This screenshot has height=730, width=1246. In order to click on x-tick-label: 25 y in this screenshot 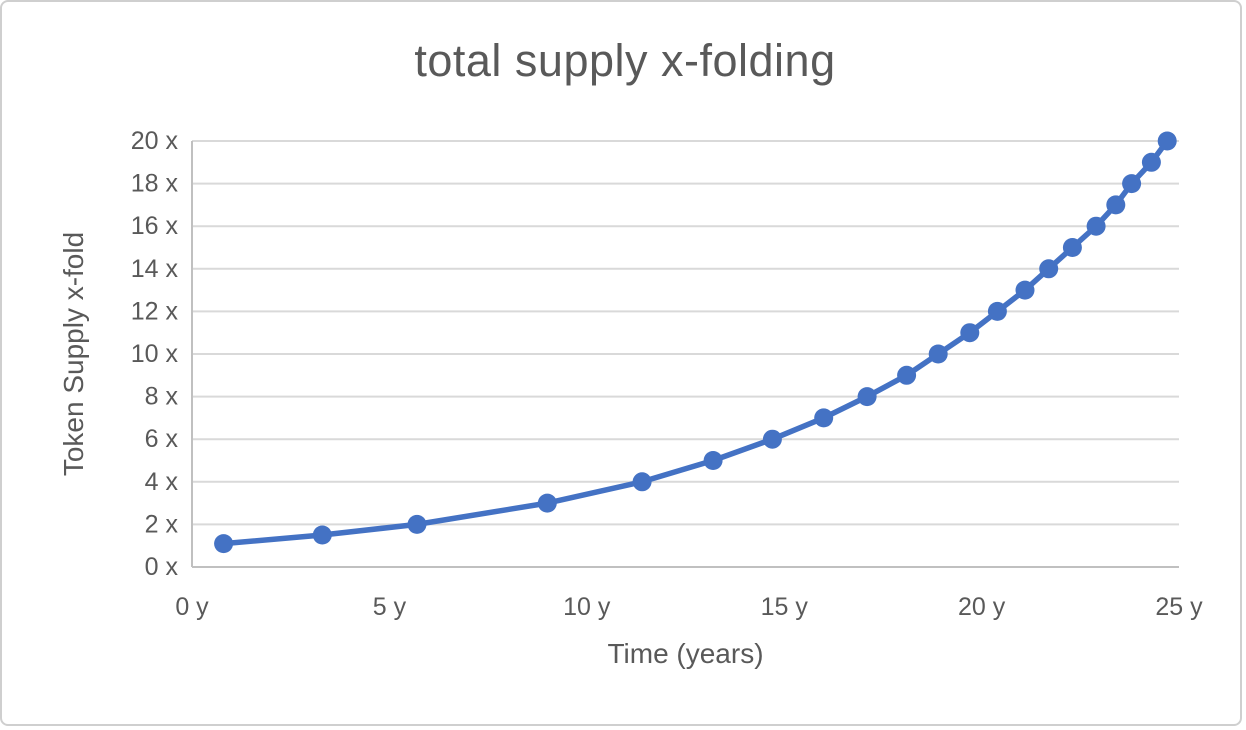, I will do `click(1179, 607)`.